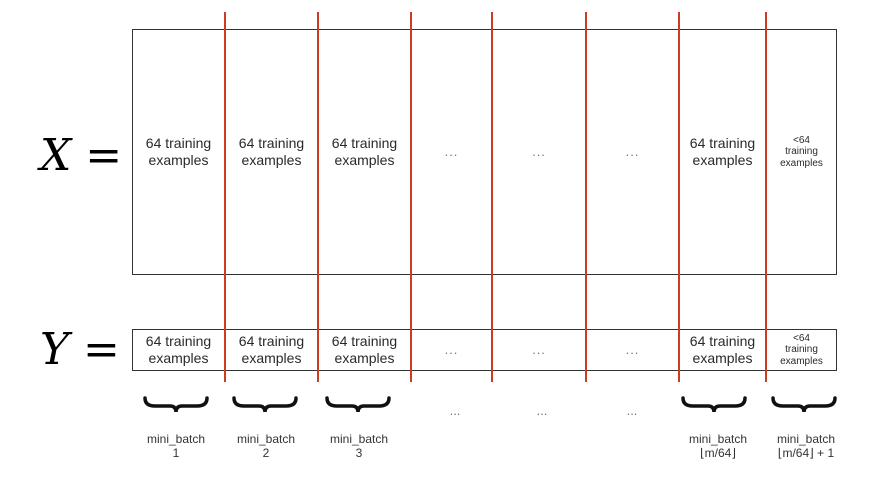 The height and width of the screenshot is (477, 871). What do you see at coordinates (80, 349) in the screenshot?
I see `y-matrix-label: Y =` at bounding box center [80, 349].